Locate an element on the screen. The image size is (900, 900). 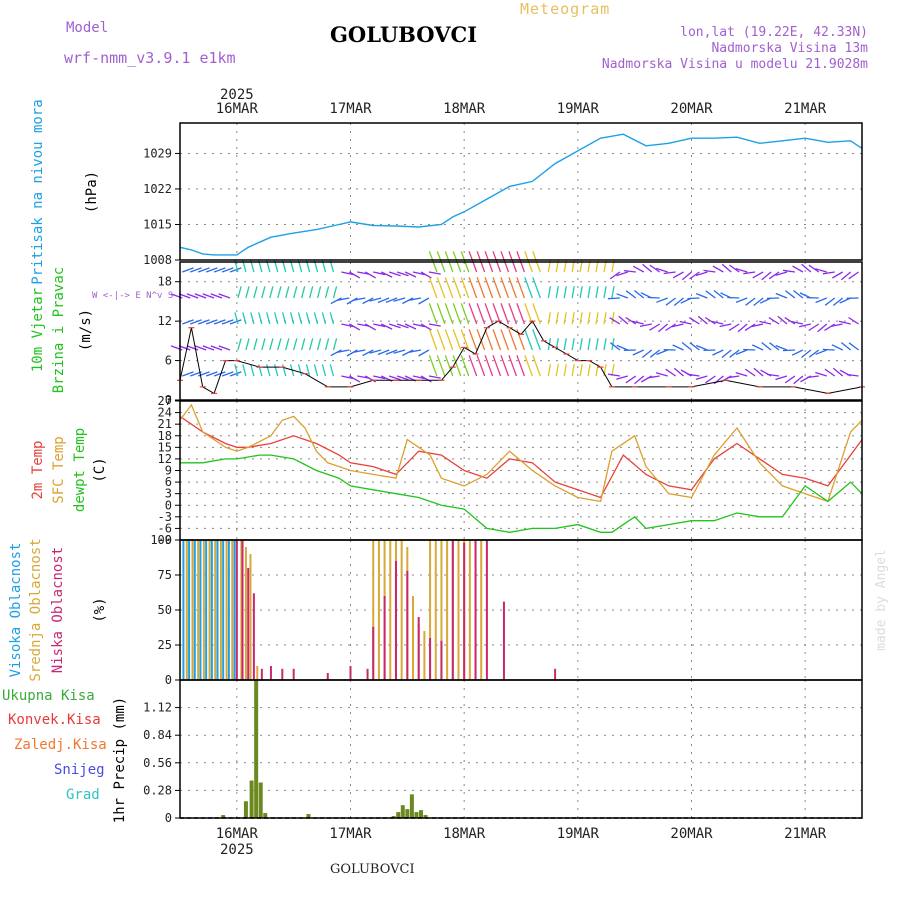
y-tick-label: 1.12 is located at coordinates (157, 708).